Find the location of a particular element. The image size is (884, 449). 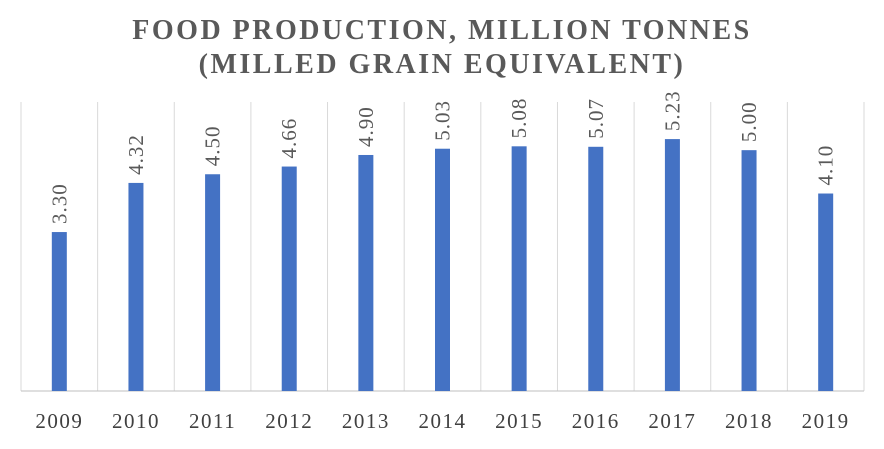

data-label-2015: 5.08 is located at coordinates (519, 118).